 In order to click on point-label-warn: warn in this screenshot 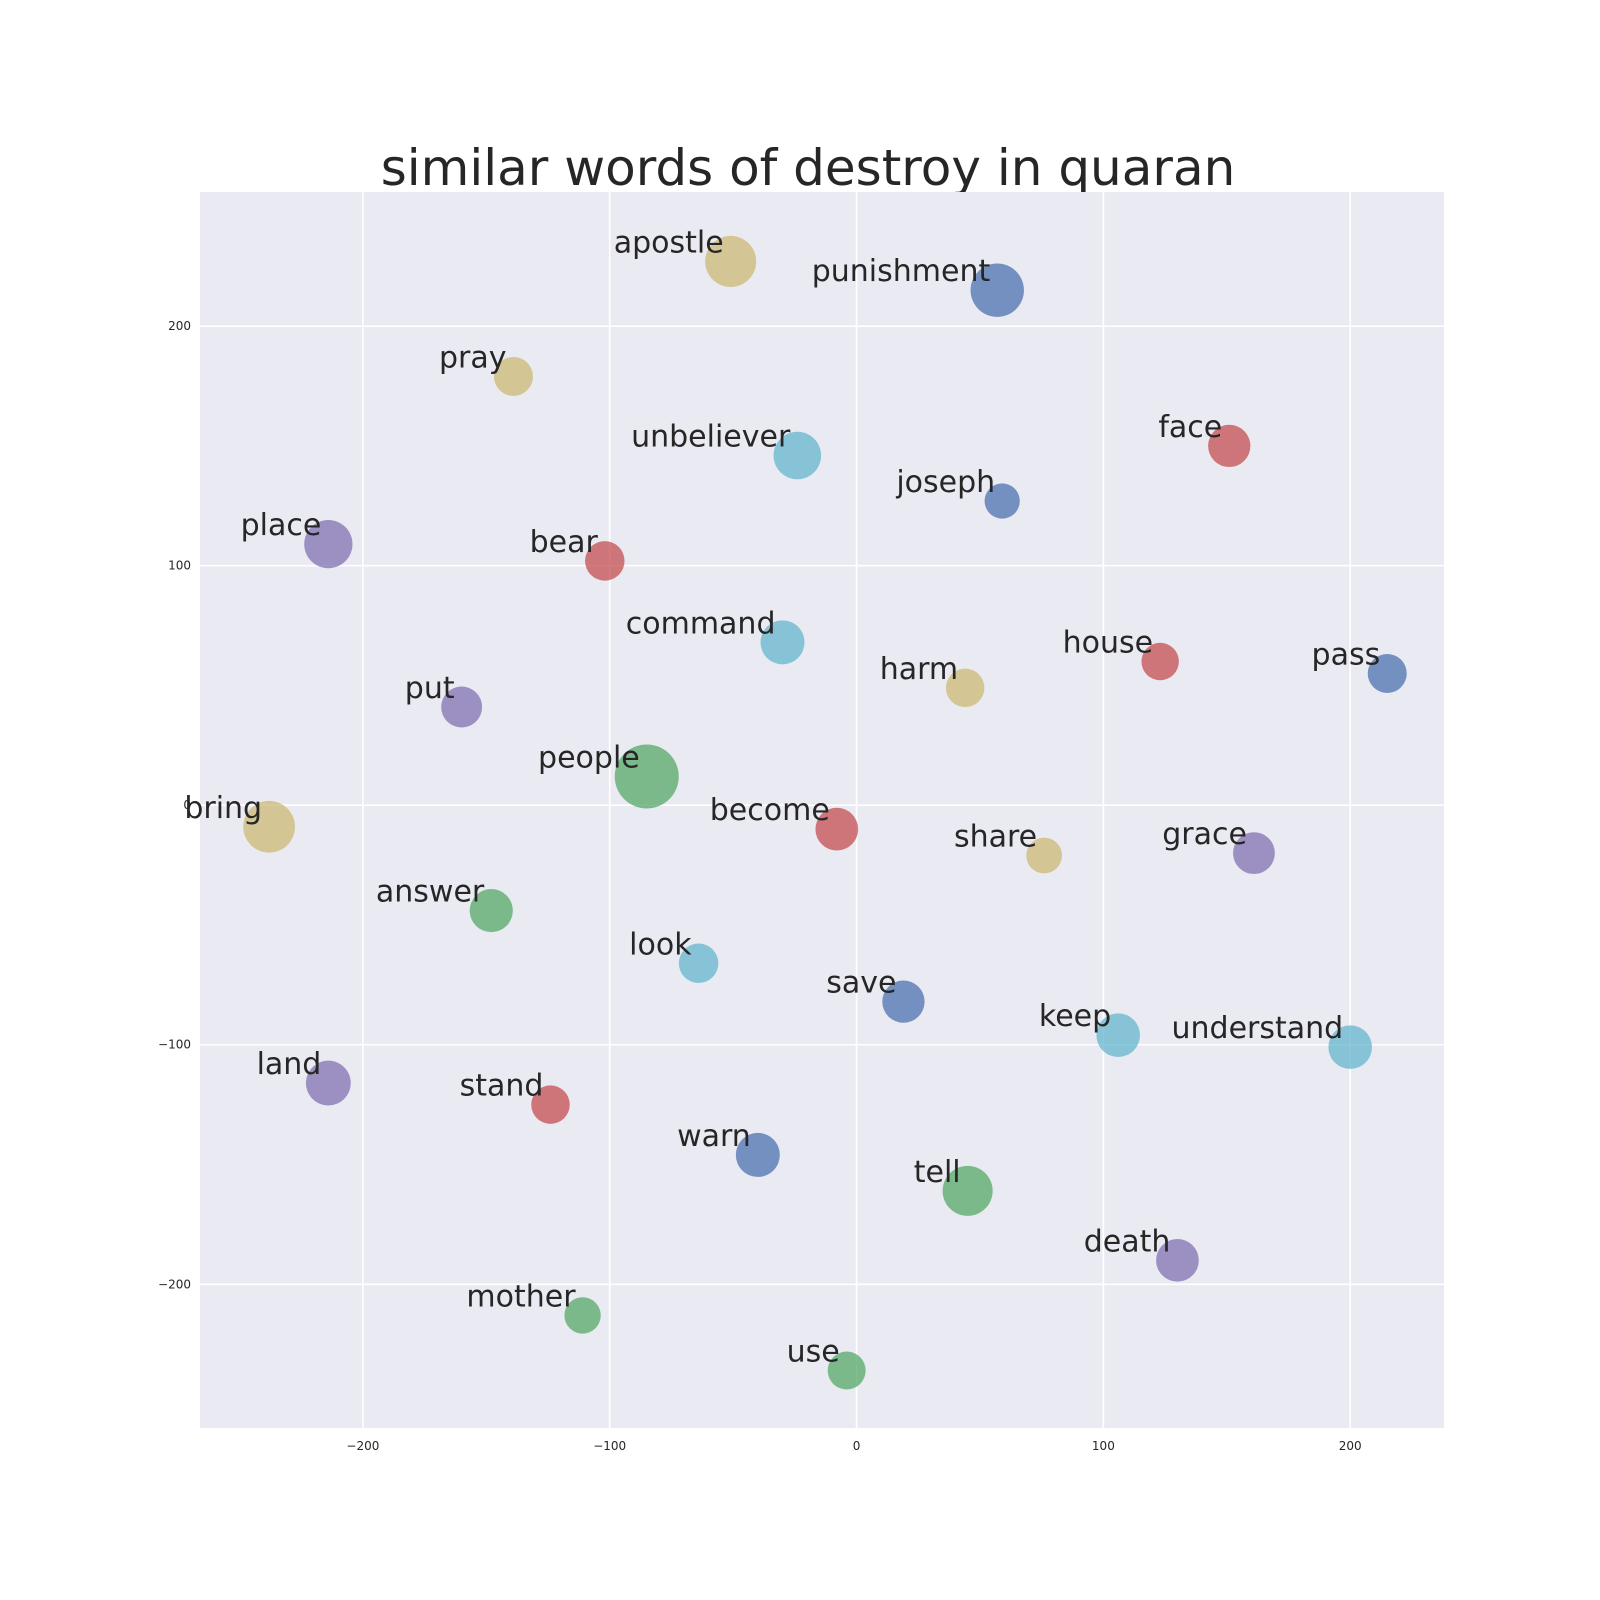, I will do `click(714, 1136)`.